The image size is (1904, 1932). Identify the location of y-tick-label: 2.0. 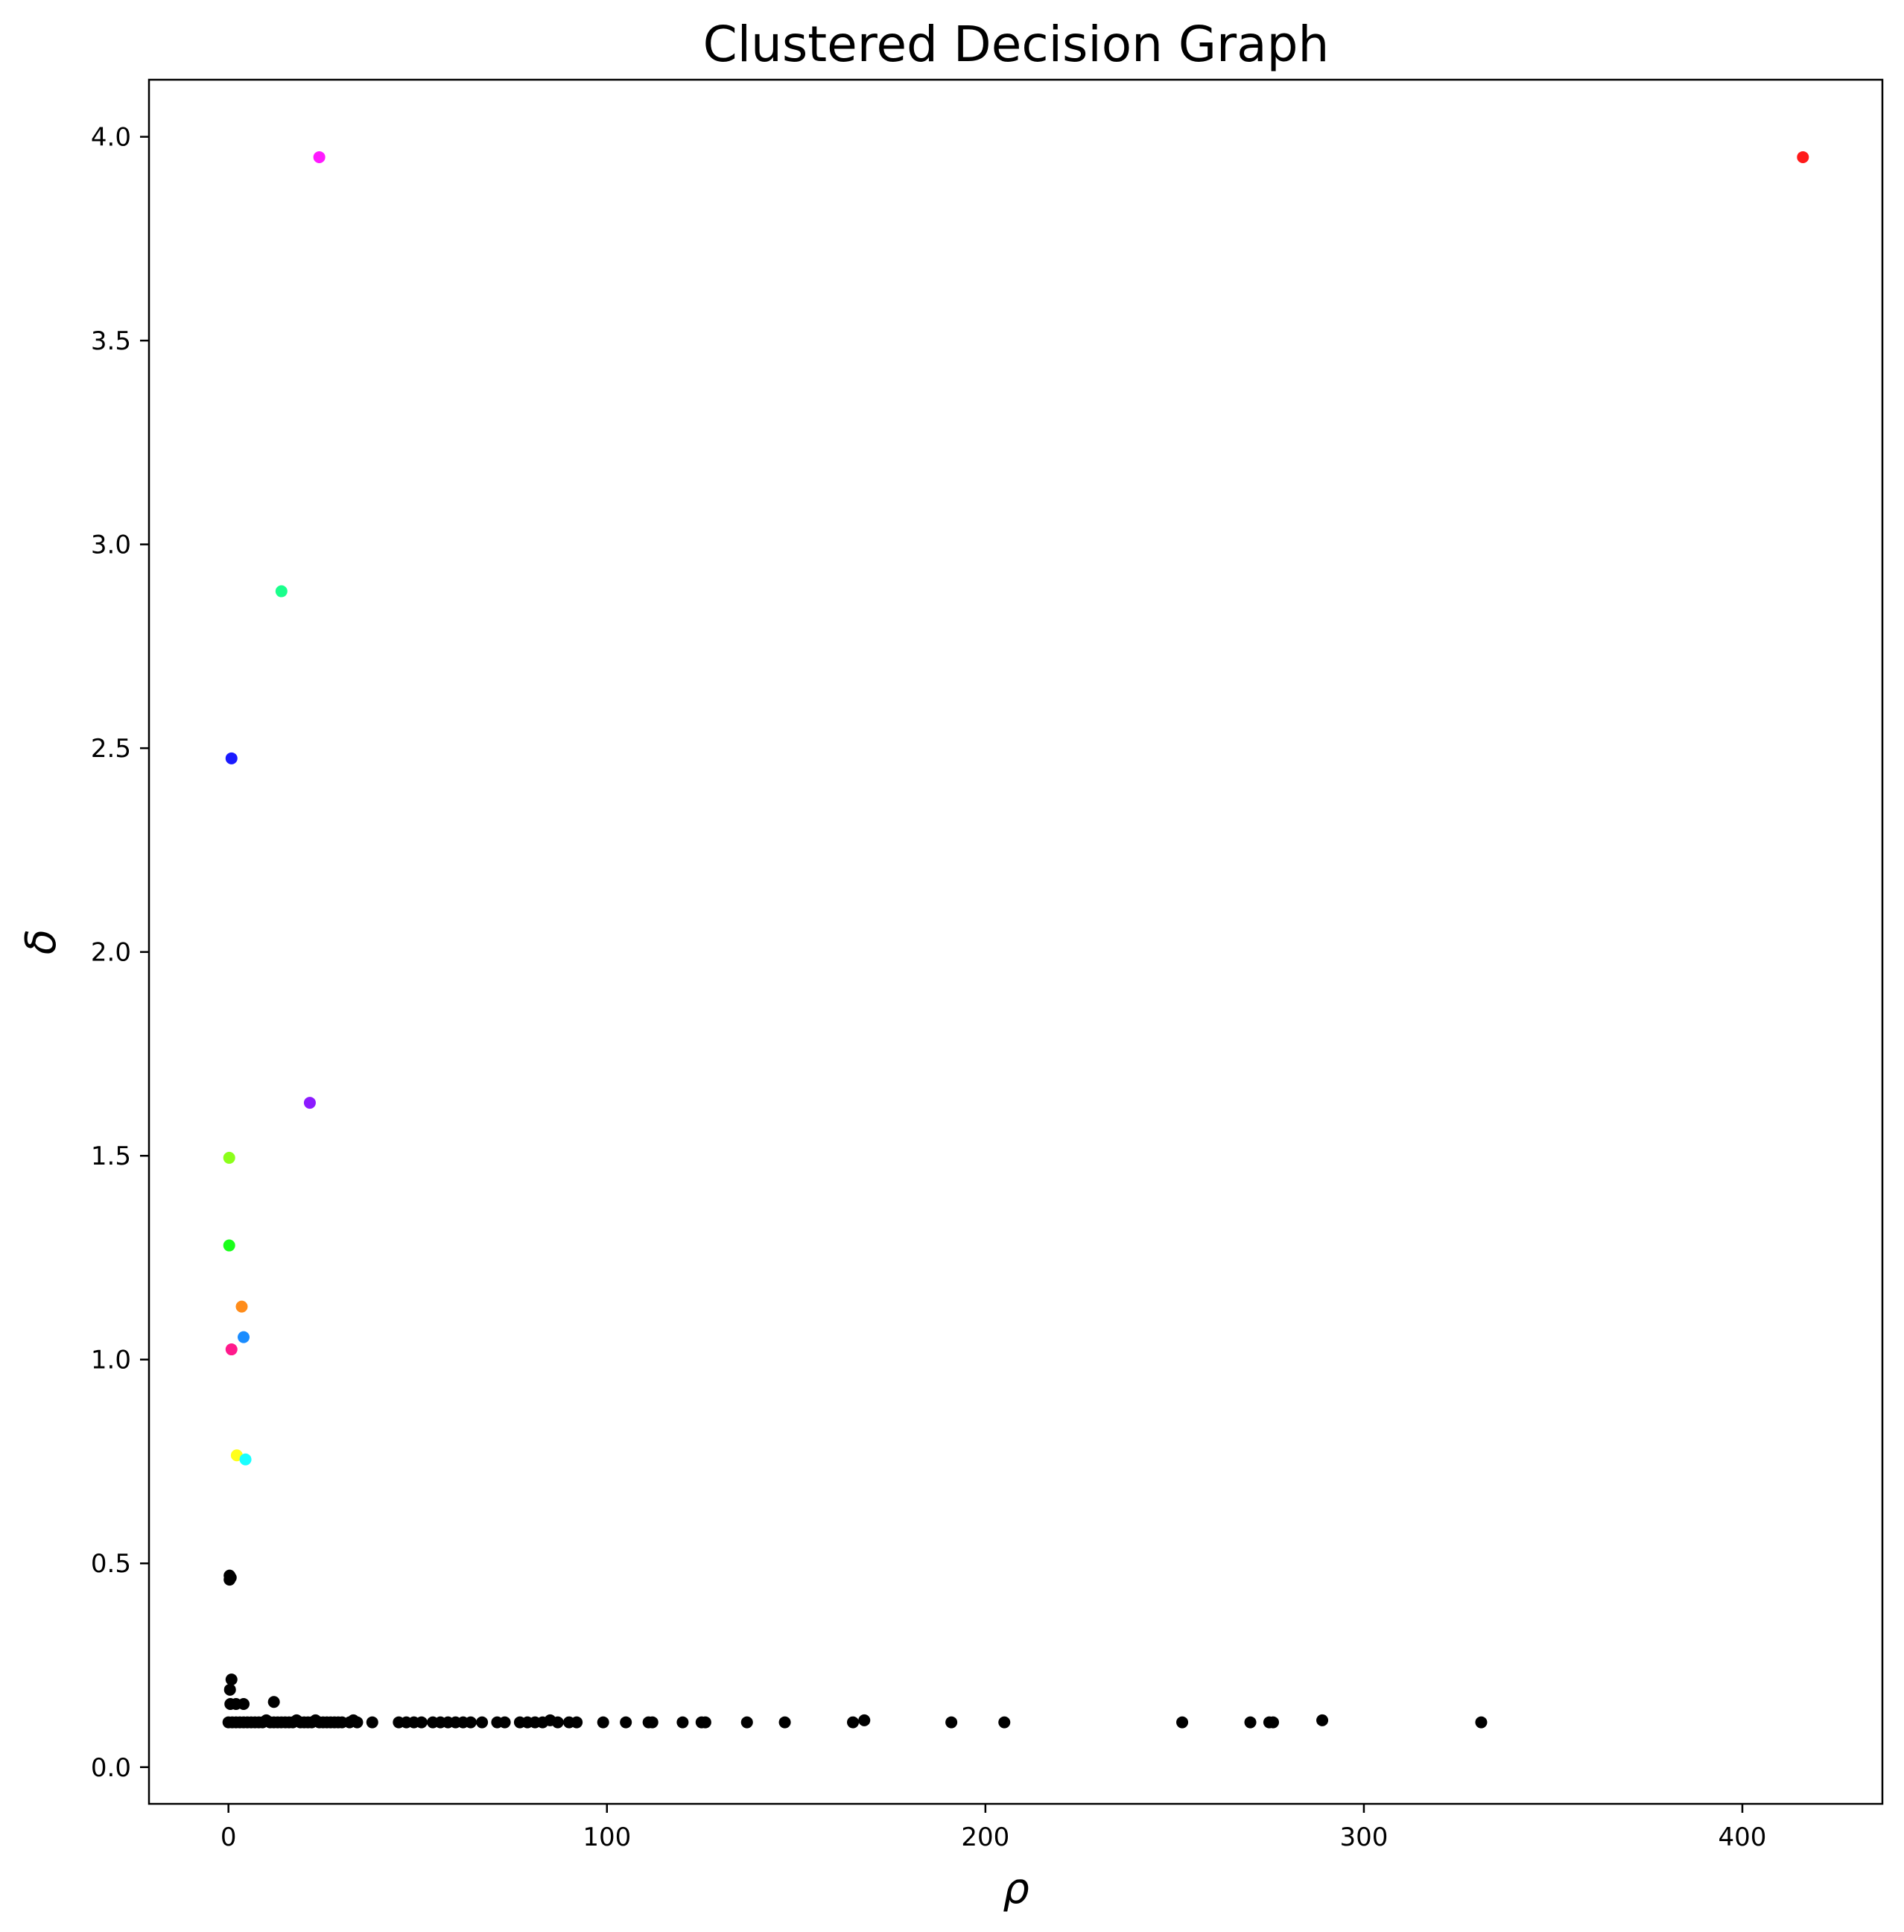
(111, 953).